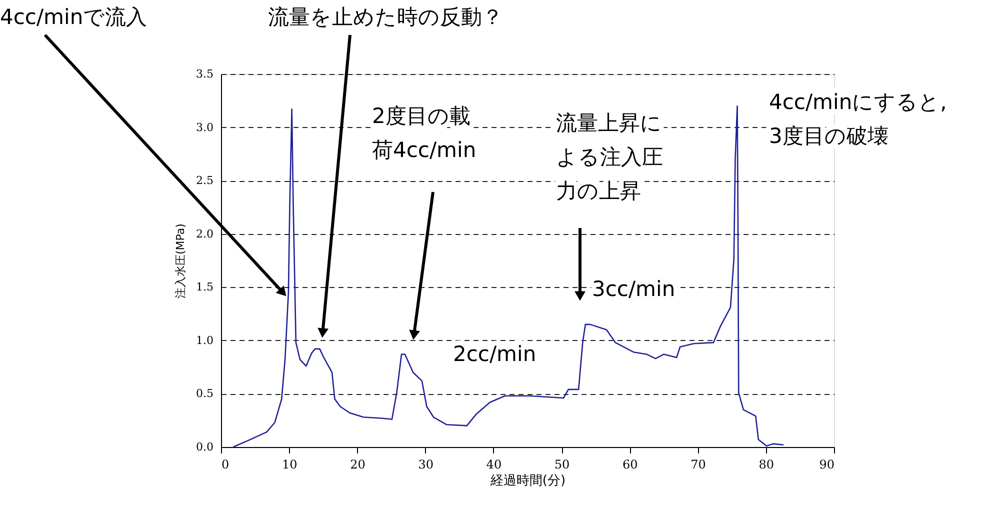 The width and height of the screenshot is (988, 524). Describe the element at coordinates (181, 261) in the screenshot. I see `y-axis-title: 注入水圧(MPa)` at that location.